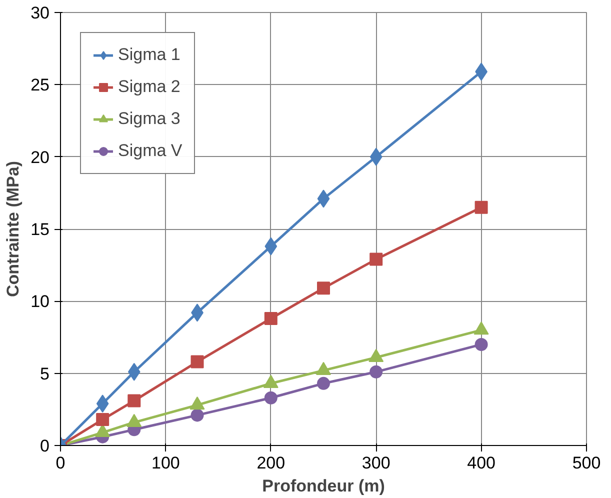 The height and width of the screenshot is (498, 611). What do you see at coordinates (586, 463) in the screenshot?
I see `x-tick-label: 500` at bounding box center [586, 463].